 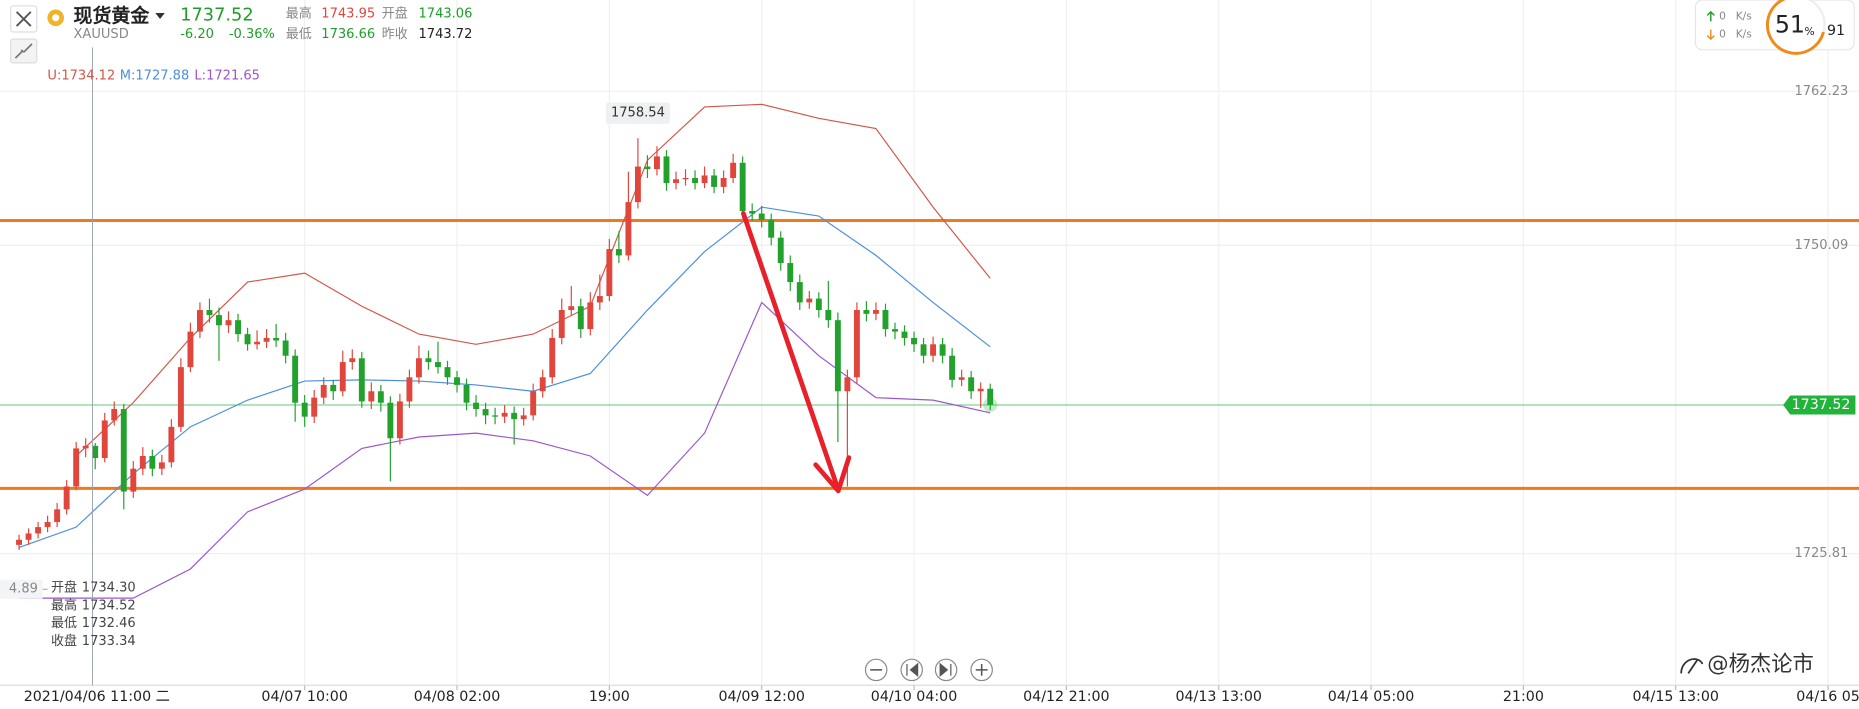 I want to click on watermark: @杨杰论市, so click(x=1760, y=664).